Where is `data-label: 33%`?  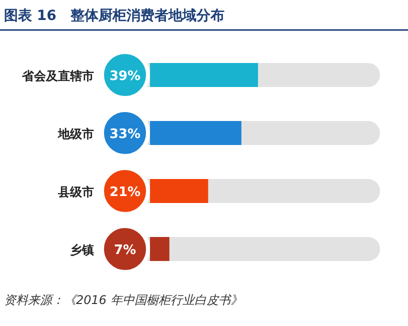 data-label: 33% is located at coordinates (125, 134).